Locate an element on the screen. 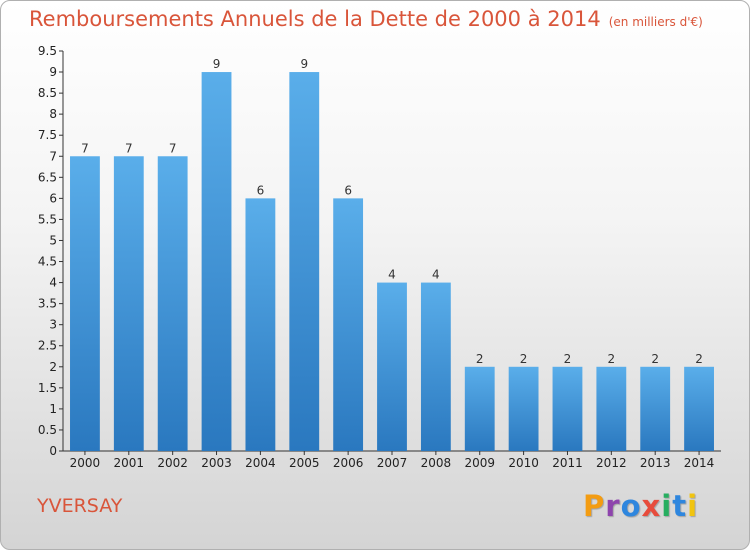 The image size is (750, 550). logo-letter: t is located at coordinates (680, 506).